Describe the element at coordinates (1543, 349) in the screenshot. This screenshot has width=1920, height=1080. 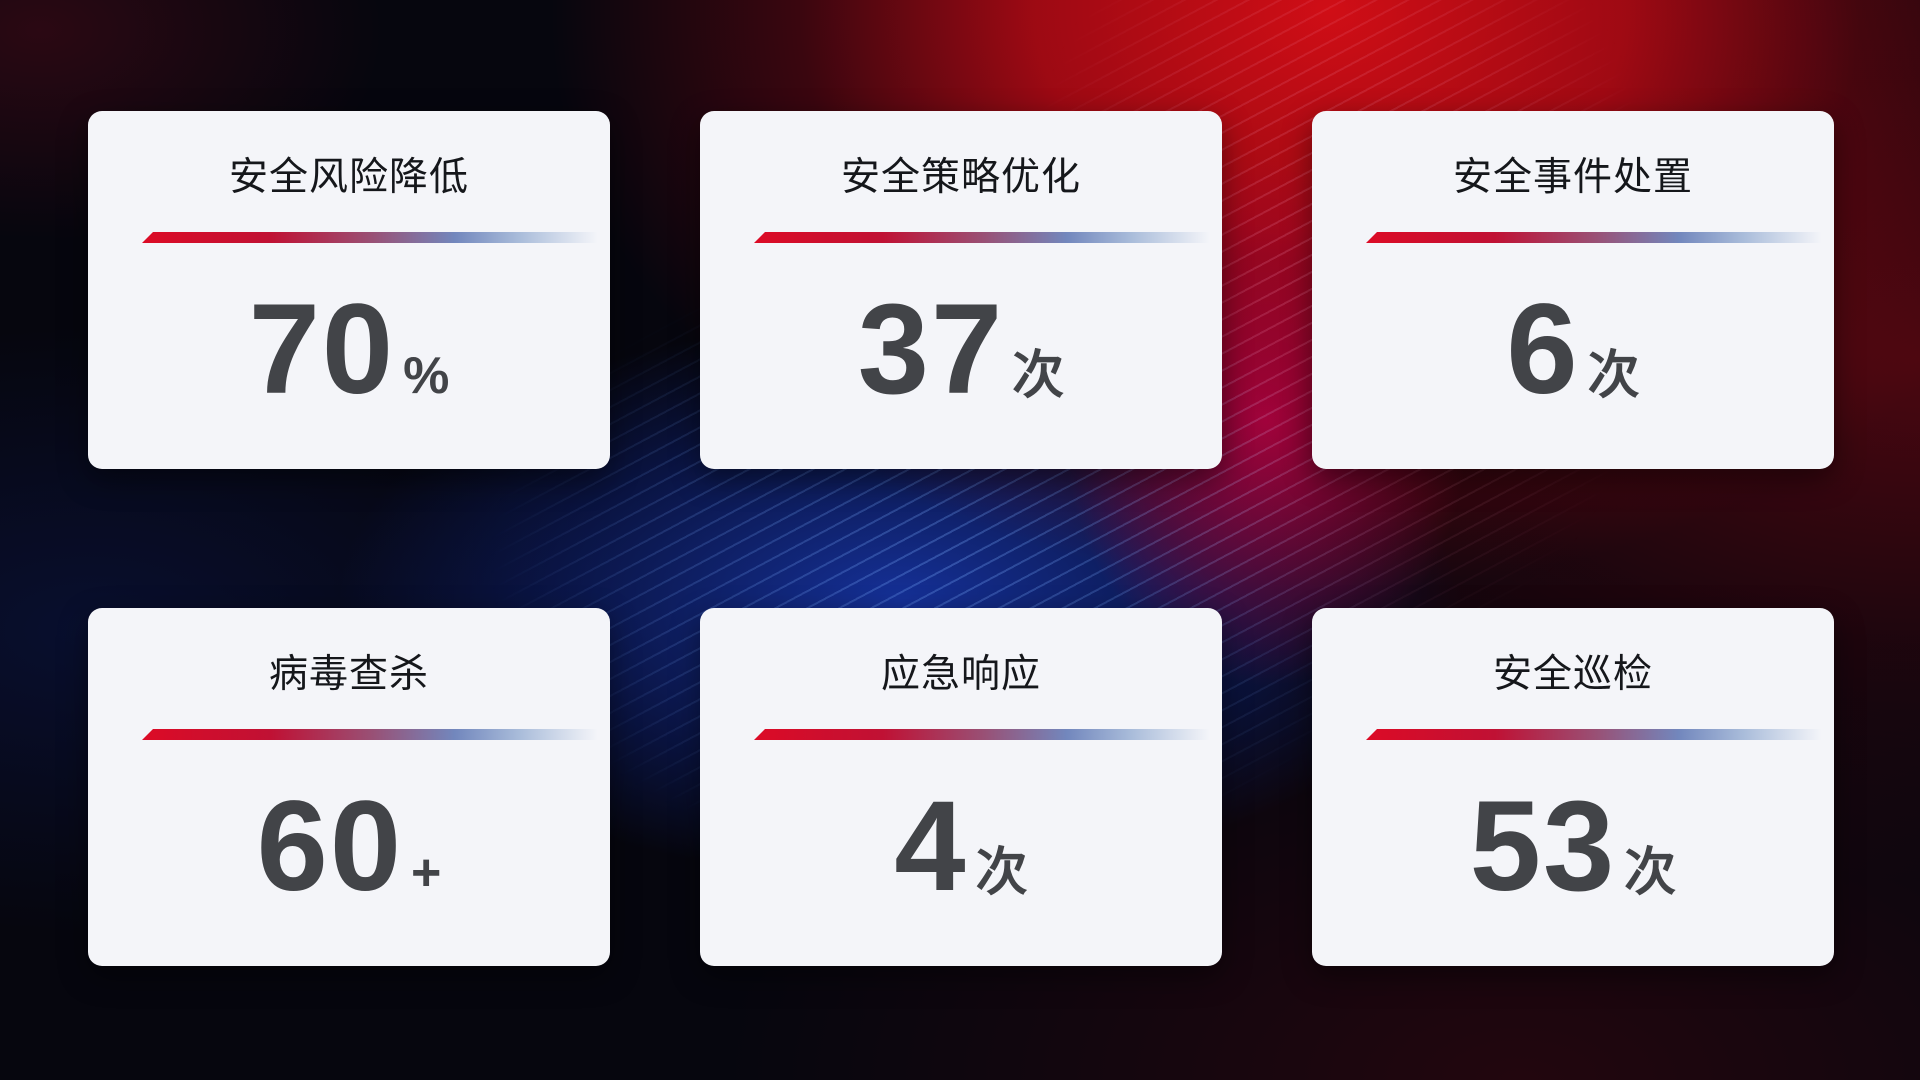
I see `stat-number: 6` at that location.